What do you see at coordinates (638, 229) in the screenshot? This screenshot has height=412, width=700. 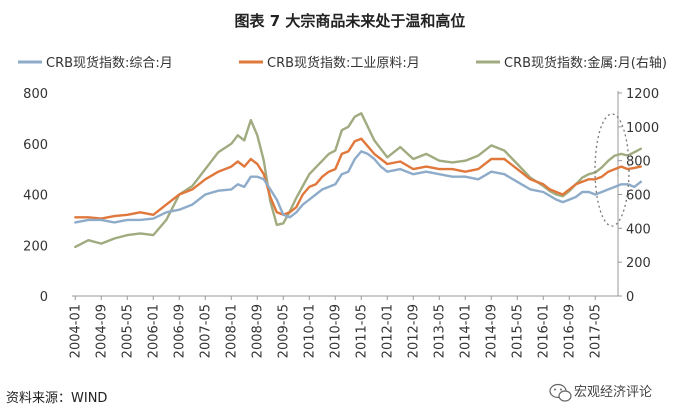 I see `right-tick-label: 400` at bounding box center [638, 229].